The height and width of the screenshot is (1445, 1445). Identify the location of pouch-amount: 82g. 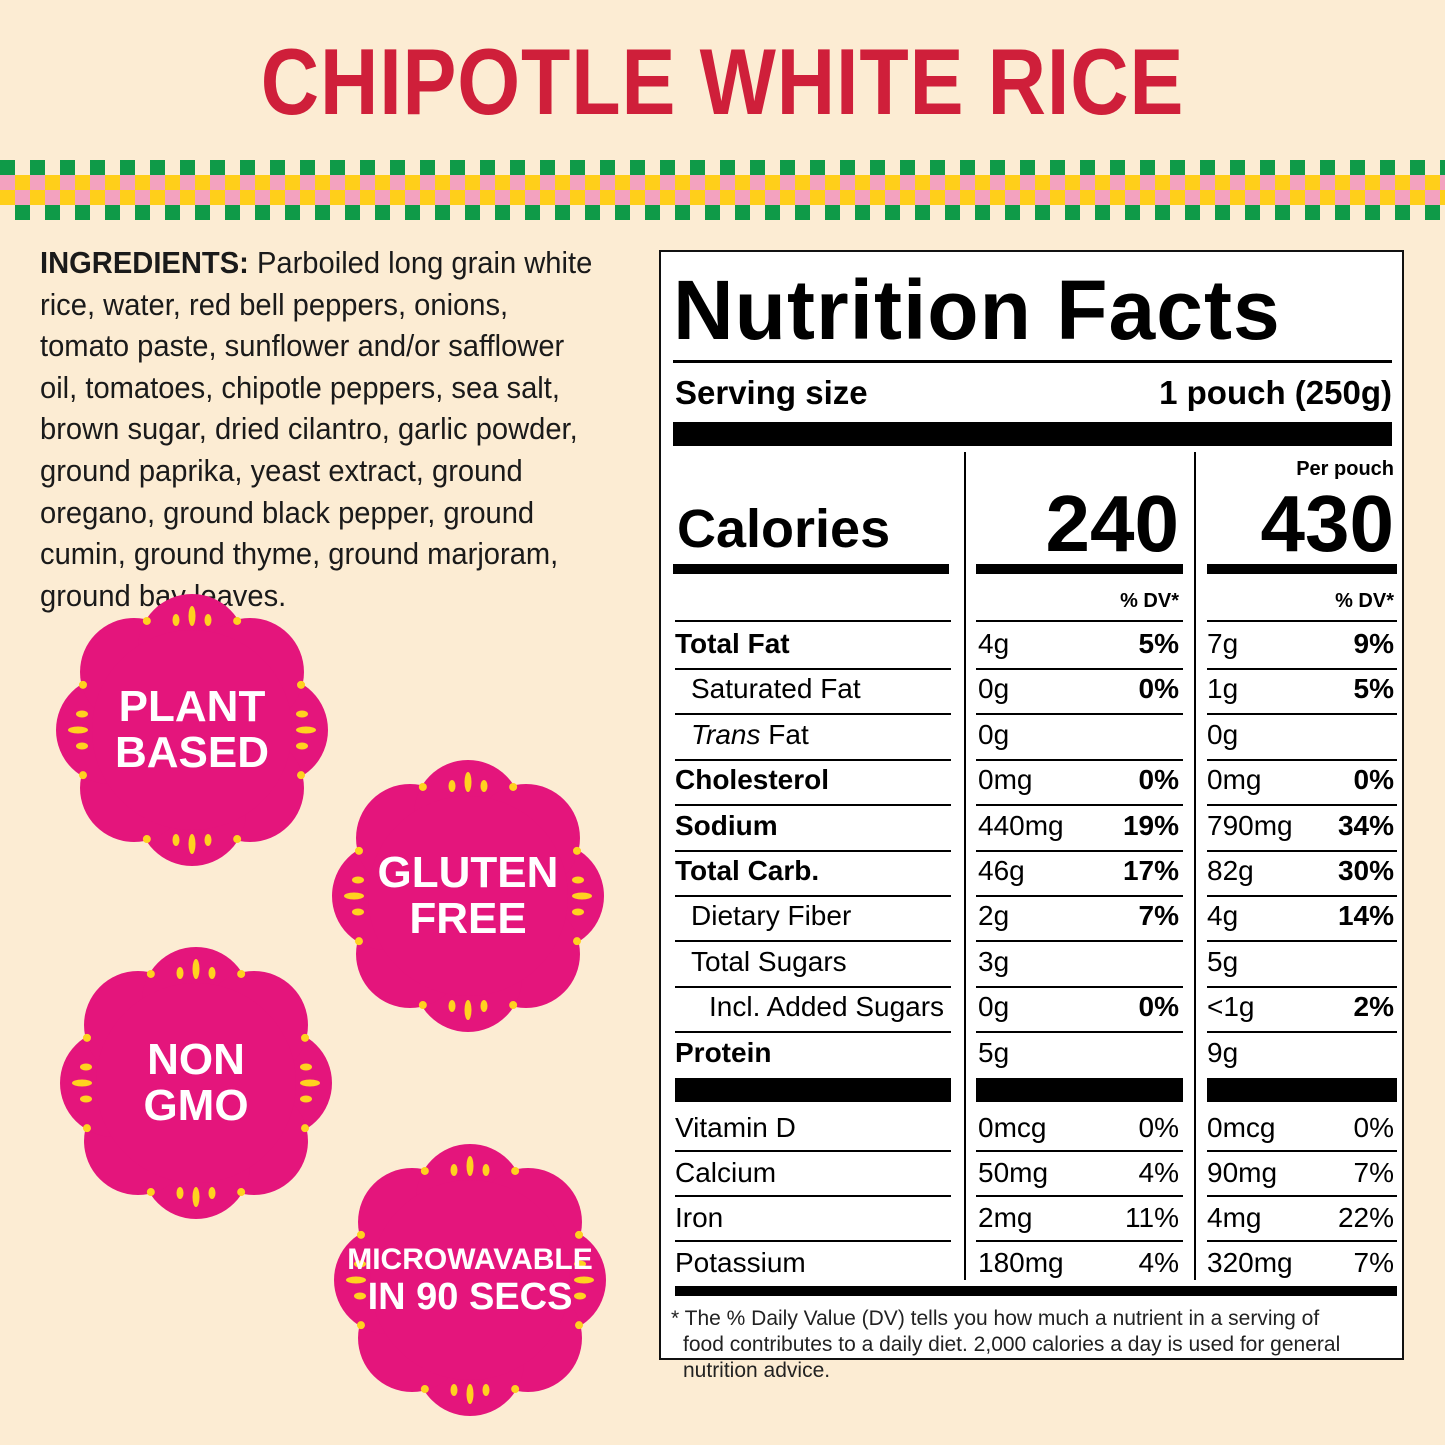
(1230, 870).